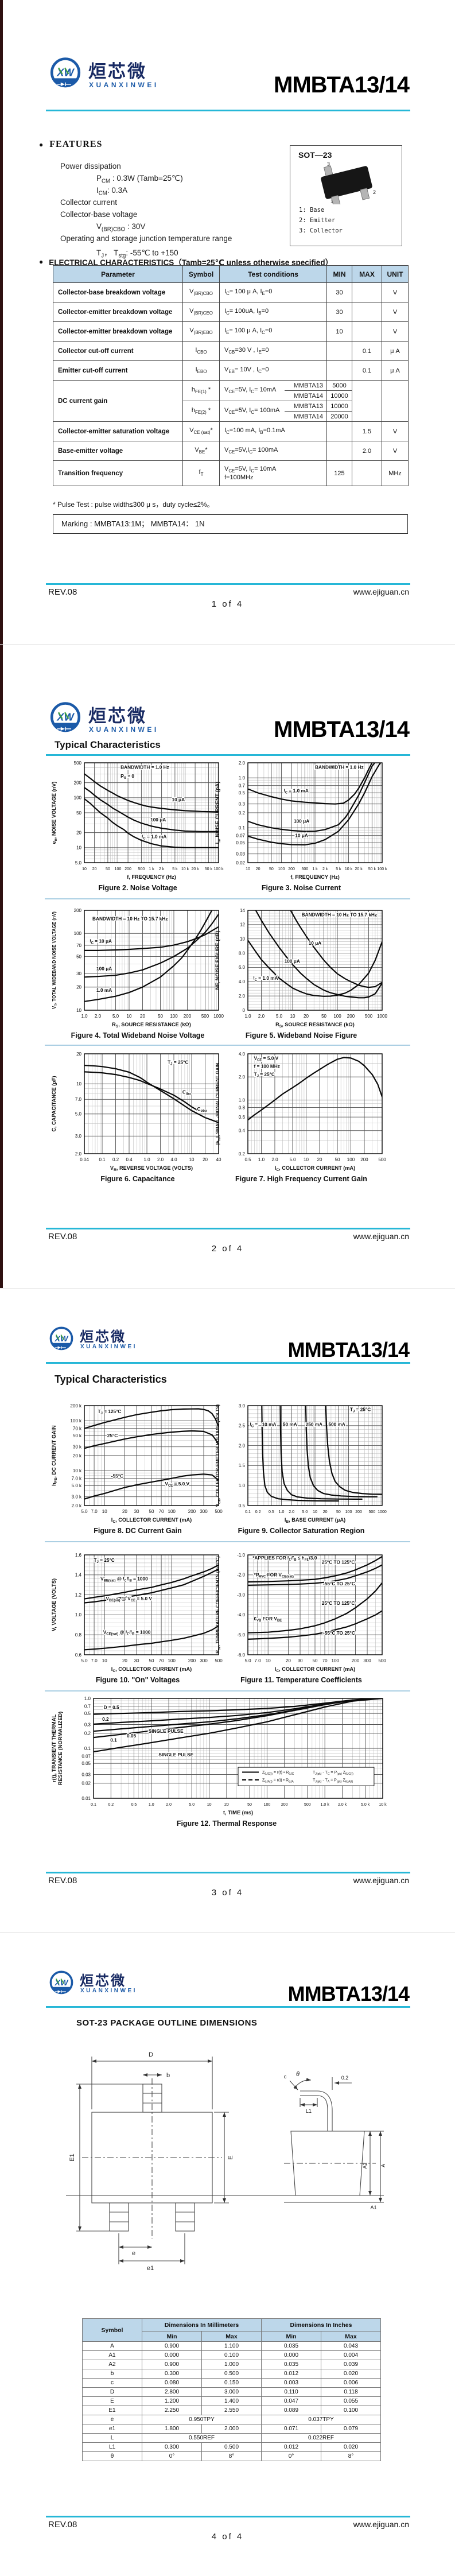 The height and width of the screenshot is (2576, 455). What do you see at coordinates (150, 2268) in the screenshot?
I see `dim-e1-label: e1` at bounding box center [150, 2268].